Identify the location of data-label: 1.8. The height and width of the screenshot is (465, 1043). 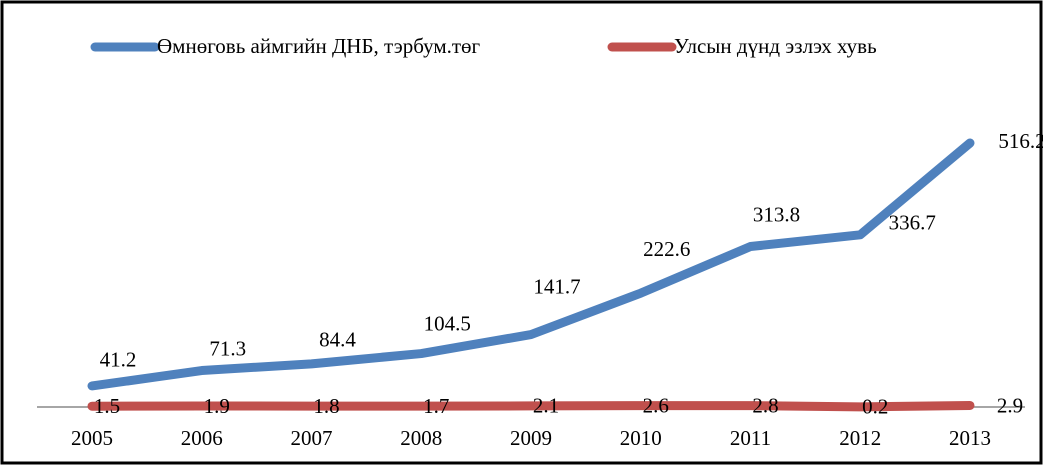
(326, 406).